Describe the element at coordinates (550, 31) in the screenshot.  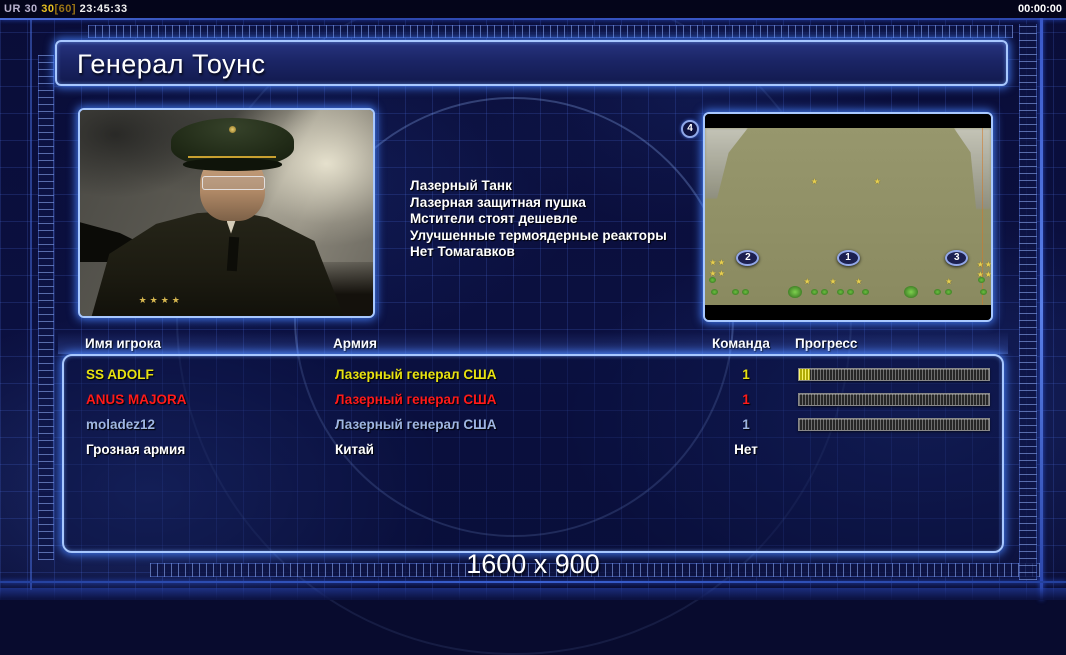
I see `ruler-top` at that location.